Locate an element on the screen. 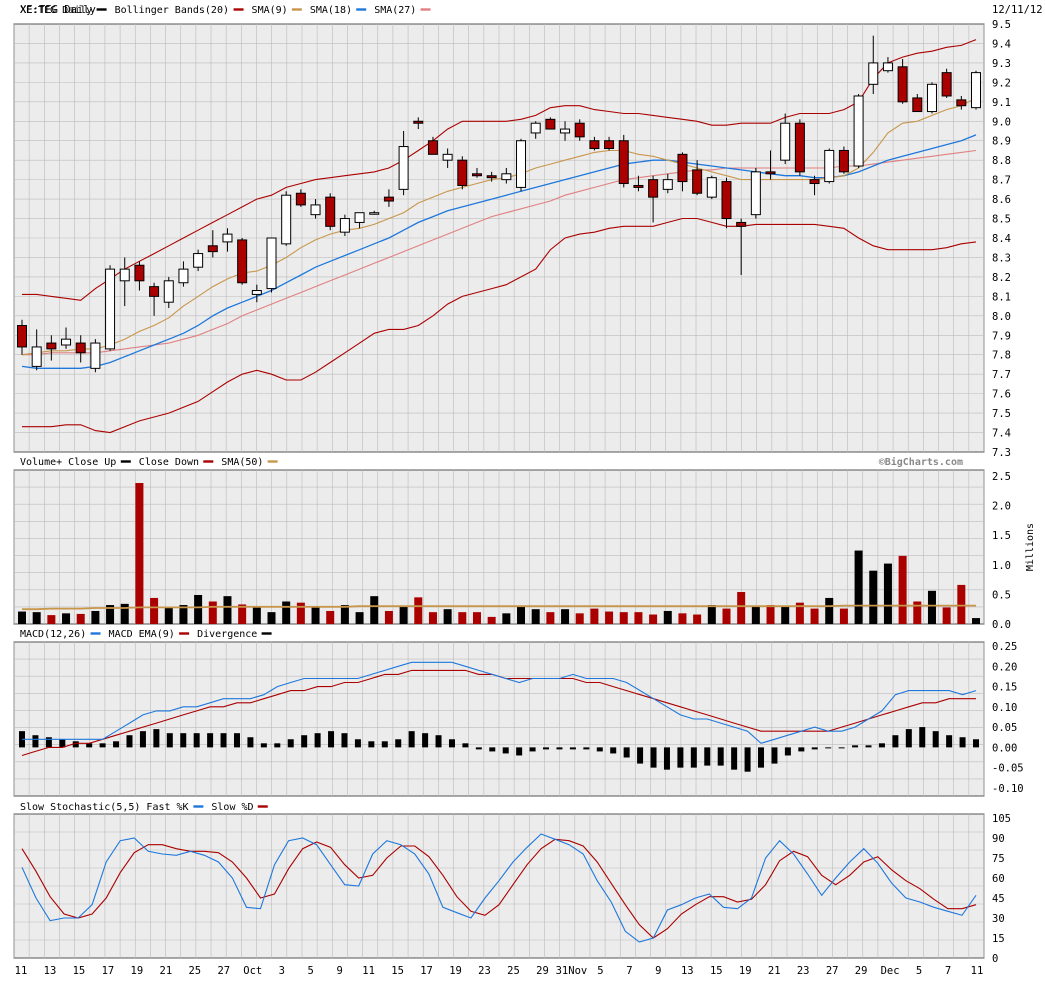 The image size is (1045, 985). volume-tick-label: 1.5 is located at coordinates (1001, 536).